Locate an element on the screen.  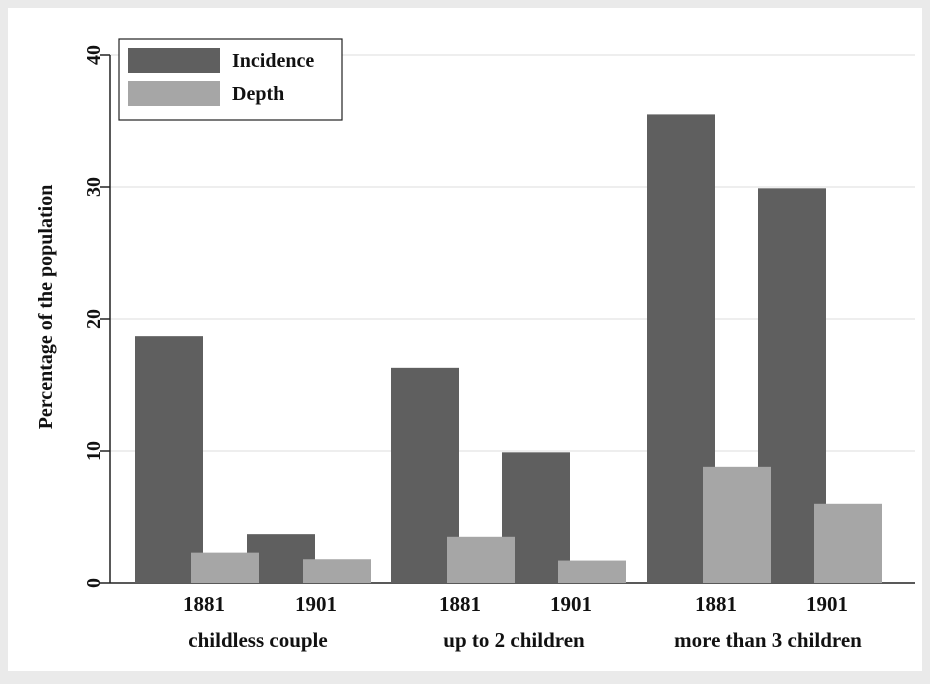
y-tick-label: 0 is located at coordinates (94, 583).